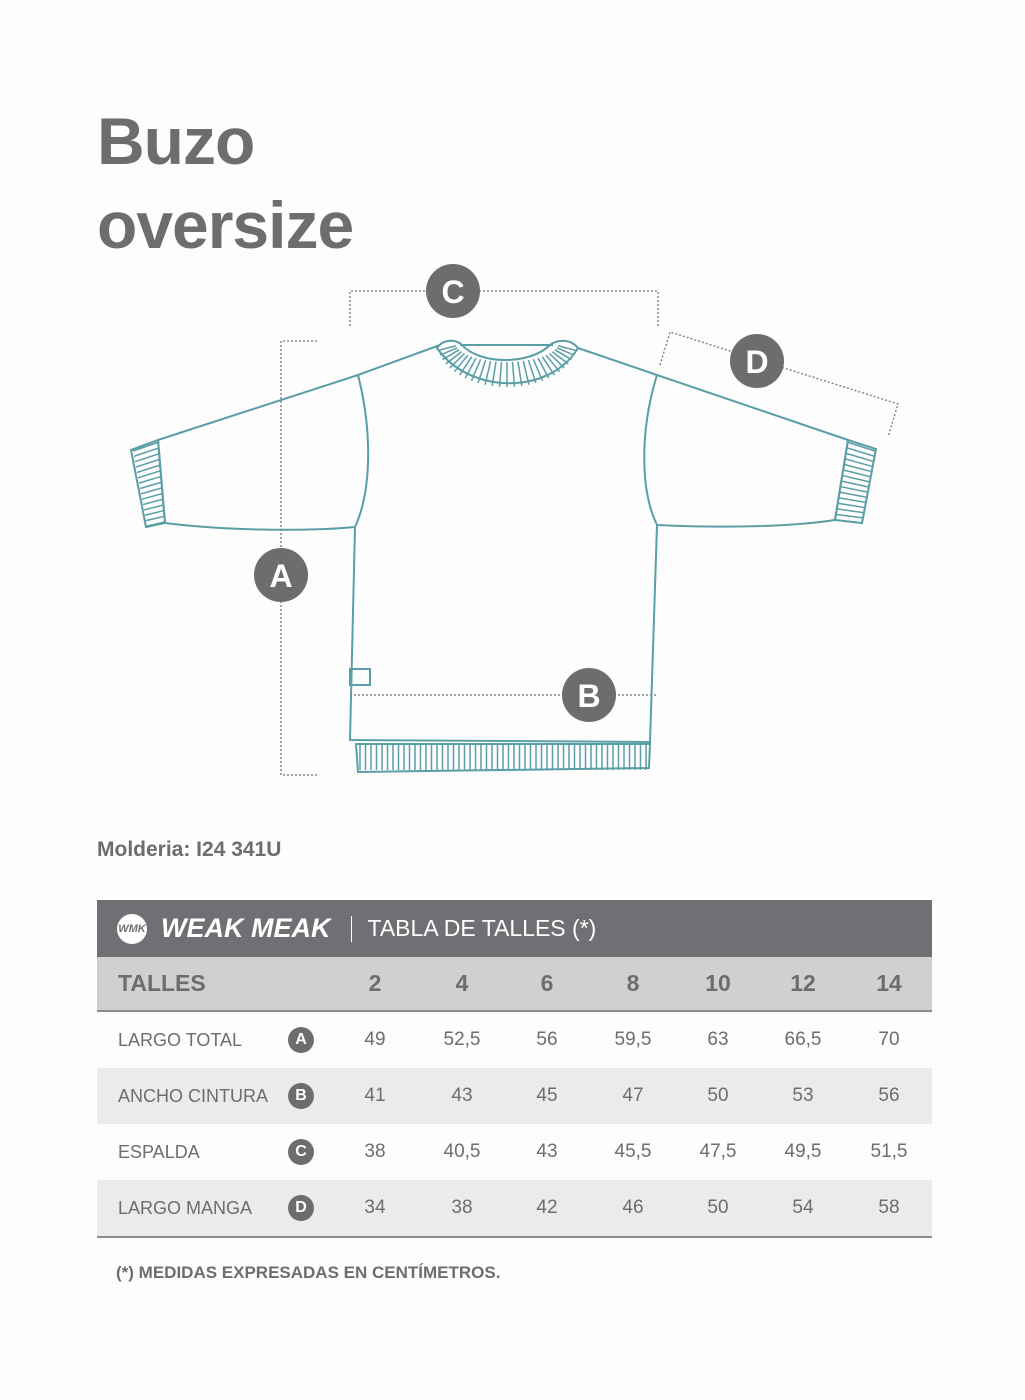 This screenshot has height=1400, width=1025. I want to click on row-label: ANCHO CINTURA, so click(193, 1095).